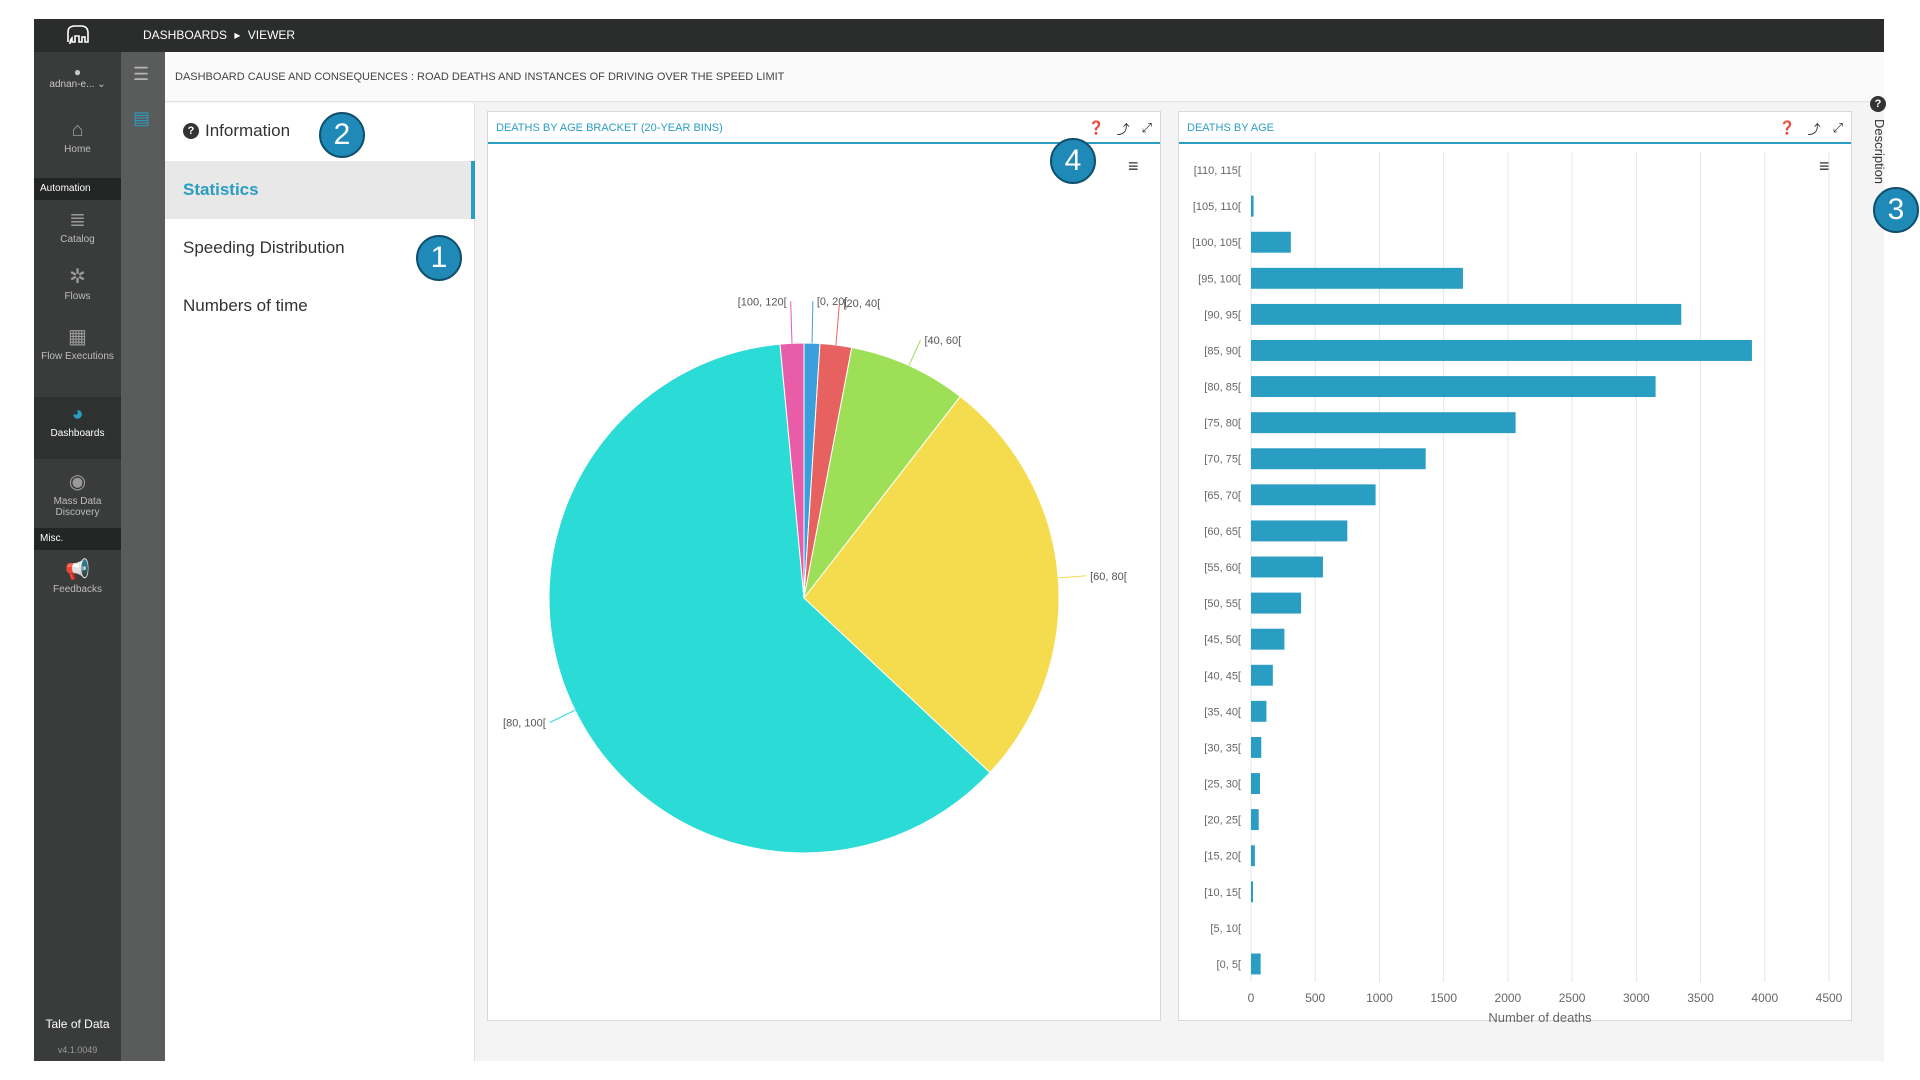 The height and width of the screenshot is (1080, 1920). What do you see at coordinates (1222, 496) in the screenshot?
I see `y-tick-label: [65, 70[` at bounding box center [1222, 496].